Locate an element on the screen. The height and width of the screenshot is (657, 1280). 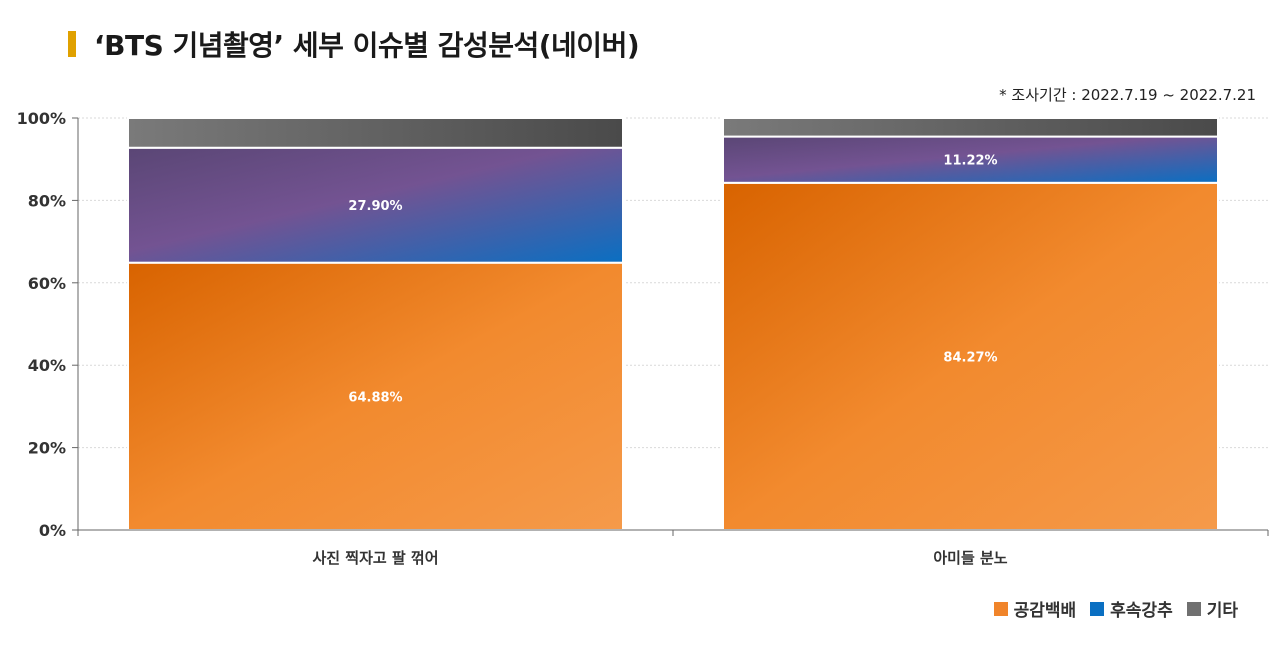
legend-item: 공감백배 is located at coordinates (1035, 608).